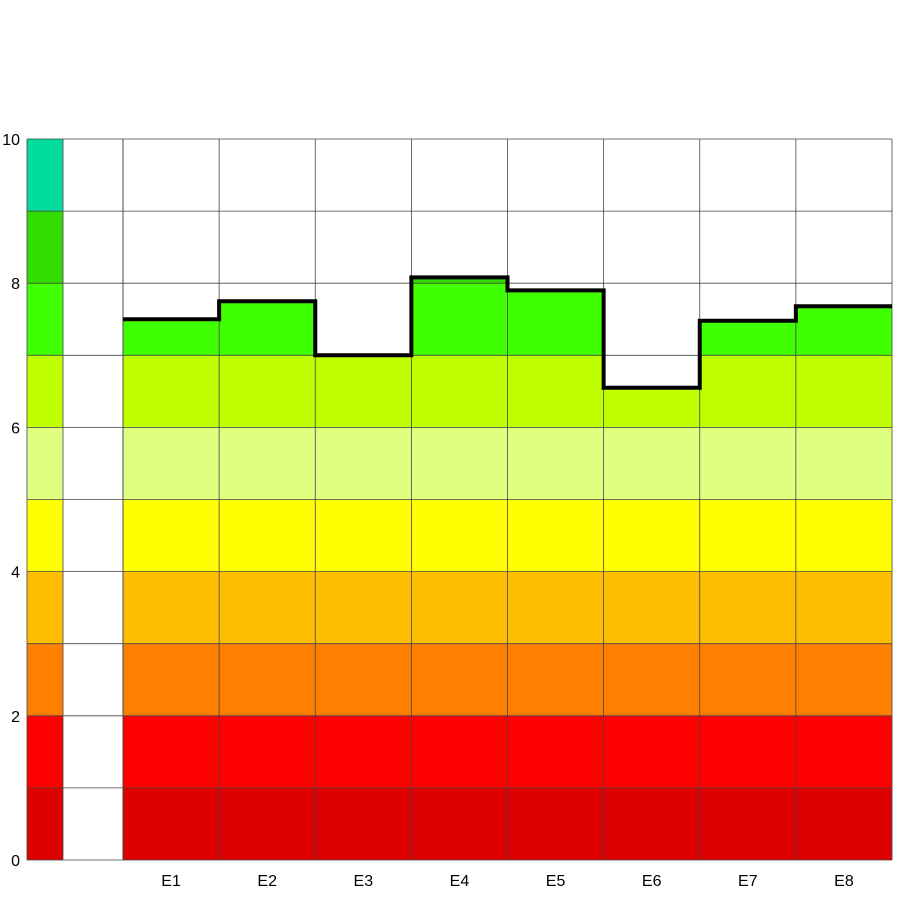  Describe the element at coordinates (15, 284) in the screenshot. I see `y-tick-label: 8` at that location.